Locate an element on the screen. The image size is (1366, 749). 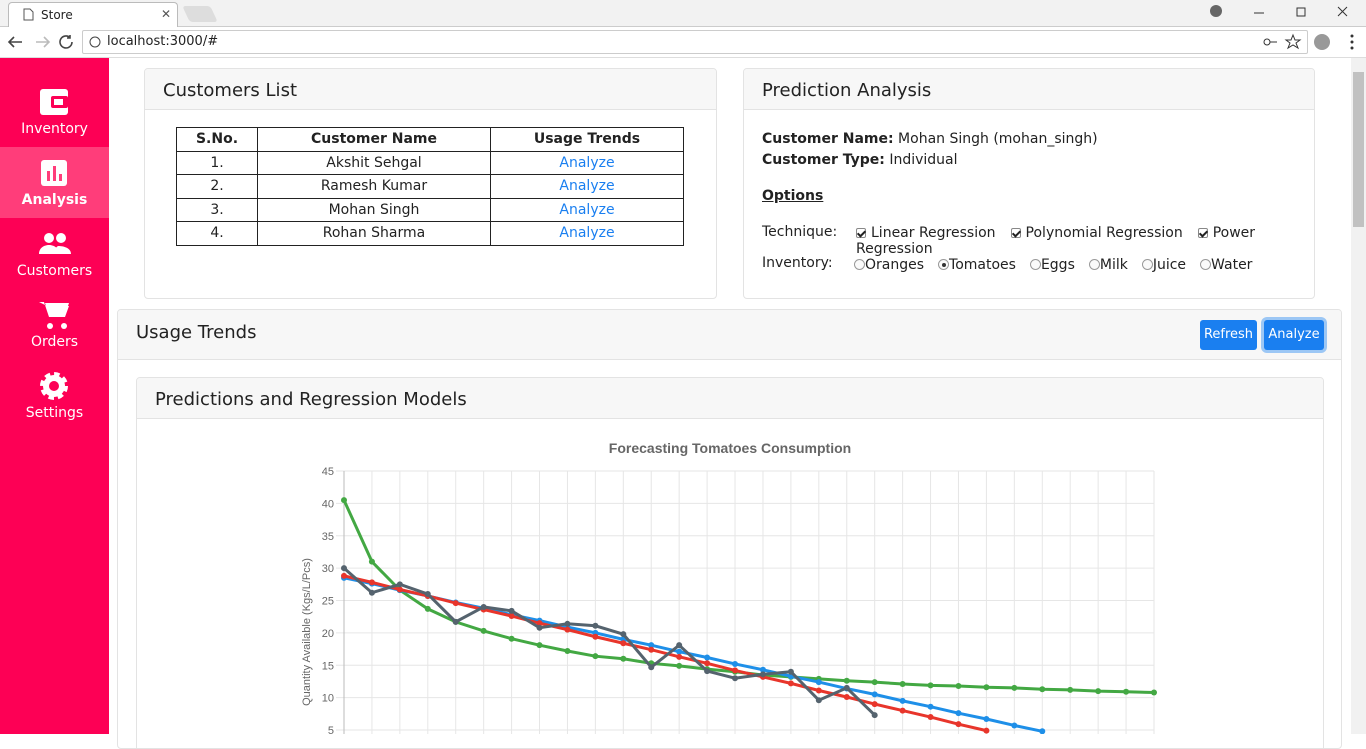
technique-option: Power Regression is located at coordinates (1055, 241).